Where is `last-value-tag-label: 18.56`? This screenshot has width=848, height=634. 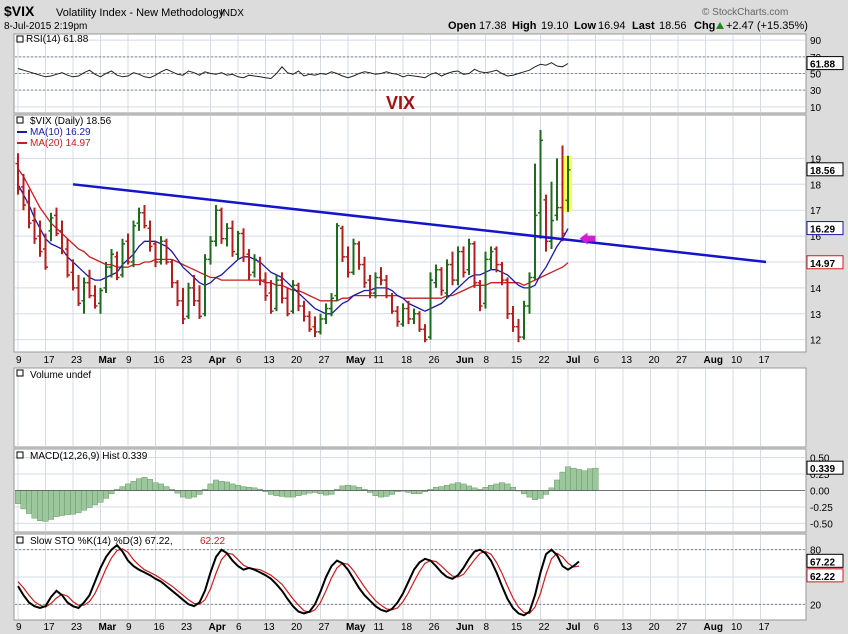 last-value-tag-label: 18.56 is located at coordinates (822, 171).